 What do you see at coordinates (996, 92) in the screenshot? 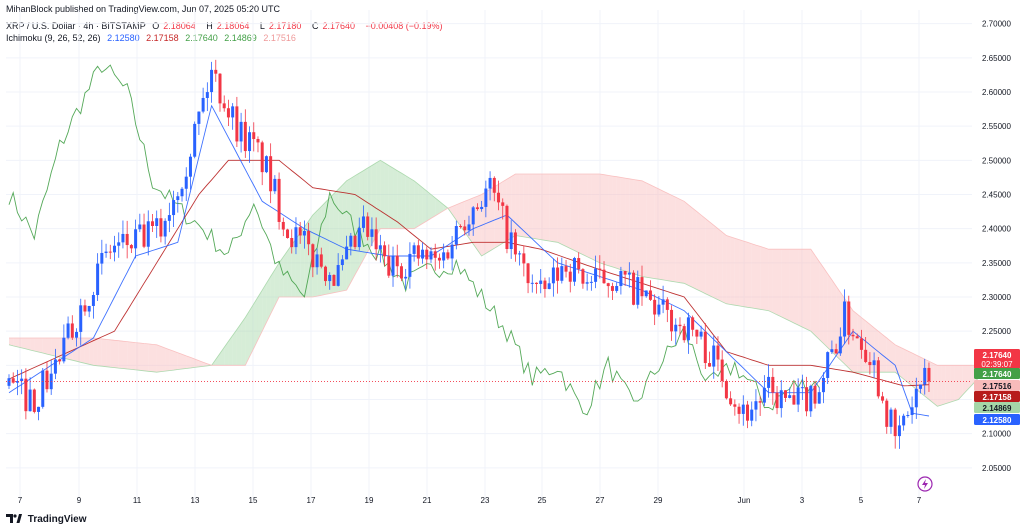
I see `y-tick-label: 2.60000` at bounding box center [996, 92].